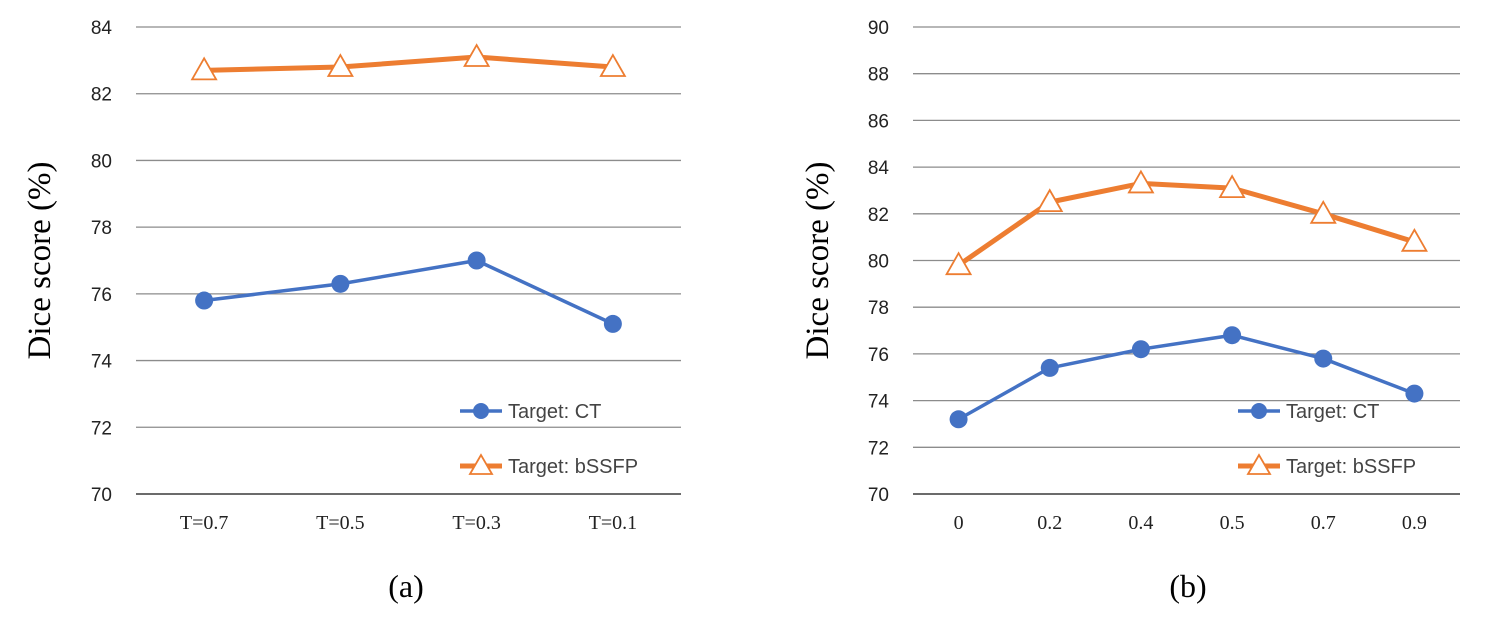 This screenshot has height=630, width=1488. I want to click on y-tick-label: 86, so click(878, 121).